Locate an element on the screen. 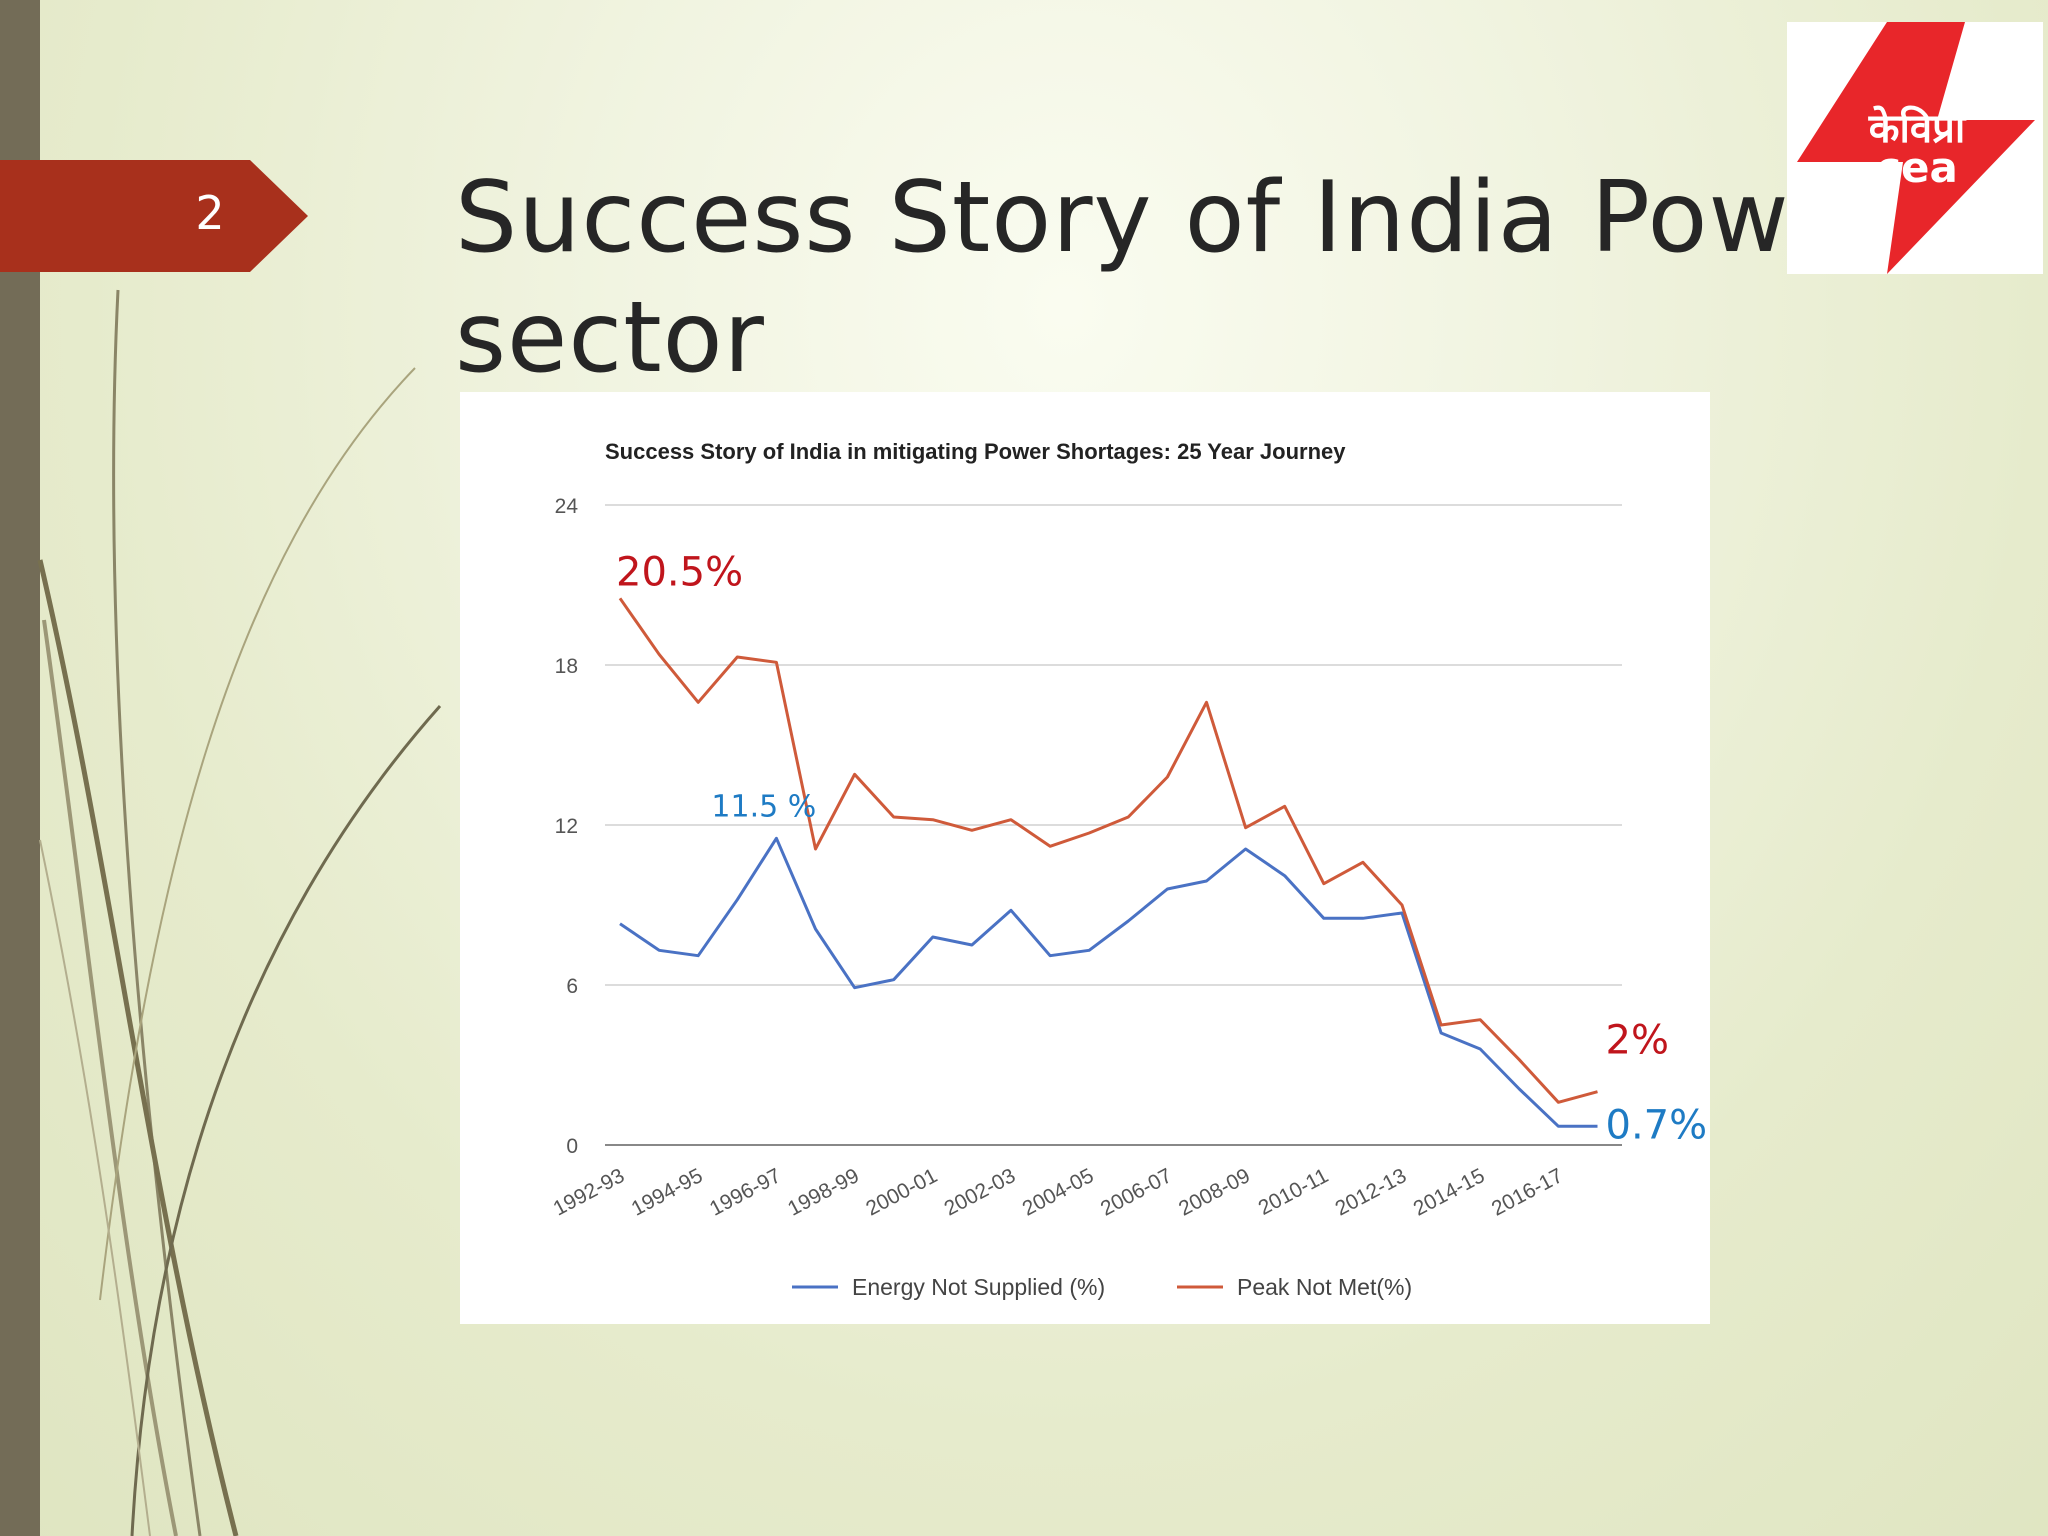 The image size is (2048, 1536). x-tick-label: 2004-05 is located at coordinates (1058, 1192).